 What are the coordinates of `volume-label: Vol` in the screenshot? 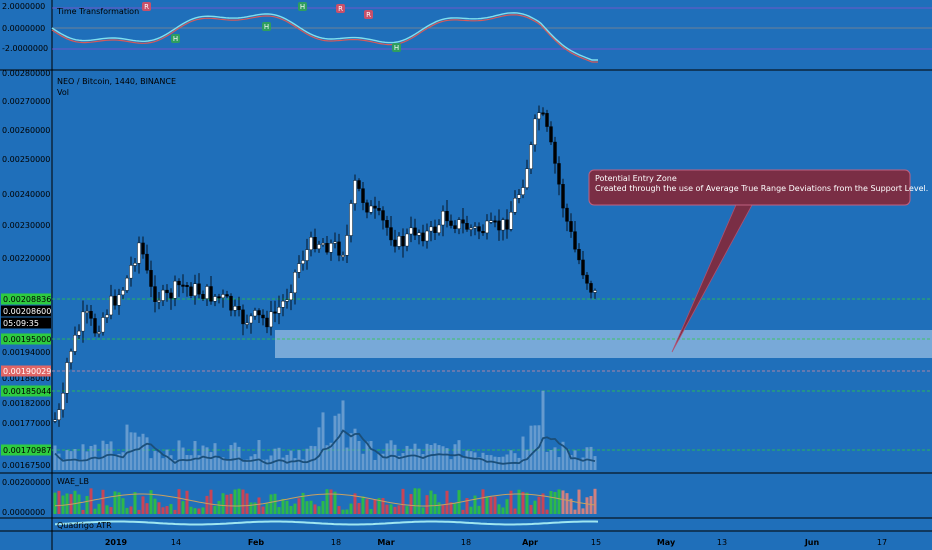 It's located at (63, 92).